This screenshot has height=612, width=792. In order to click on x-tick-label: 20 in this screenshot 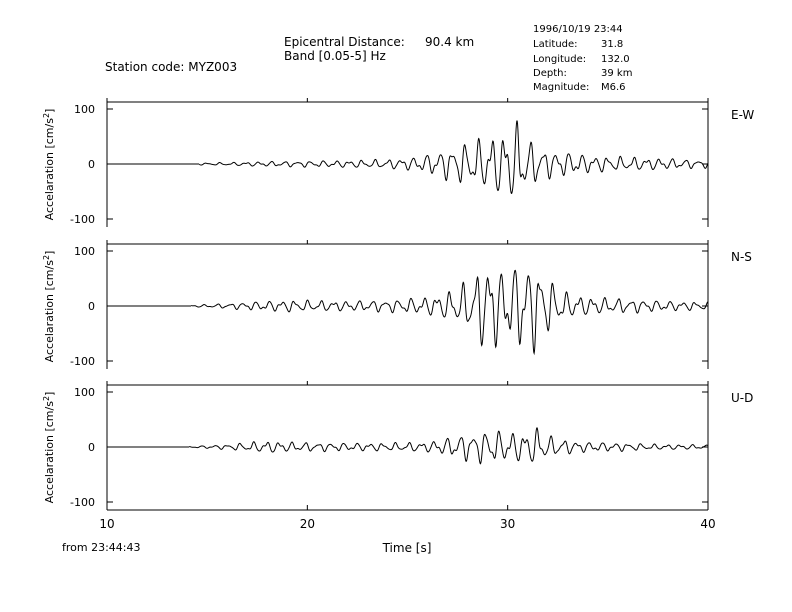, I will do `click(307, 524)`.